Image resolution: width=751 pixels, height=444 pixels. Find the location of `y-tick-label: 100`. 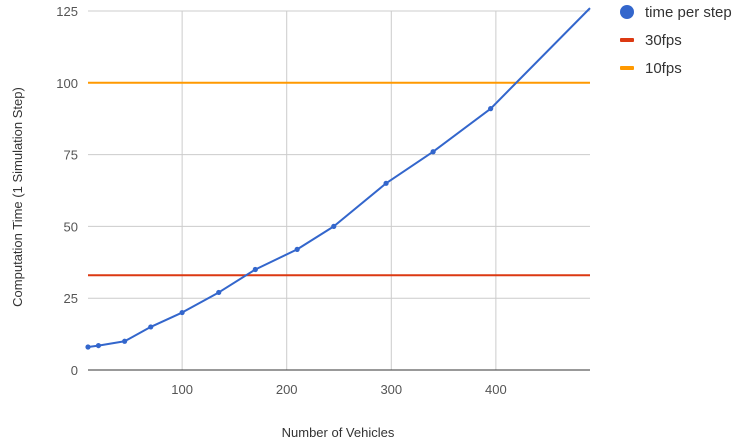

y-tick-label: 100 is located at coordinates (67, 83).